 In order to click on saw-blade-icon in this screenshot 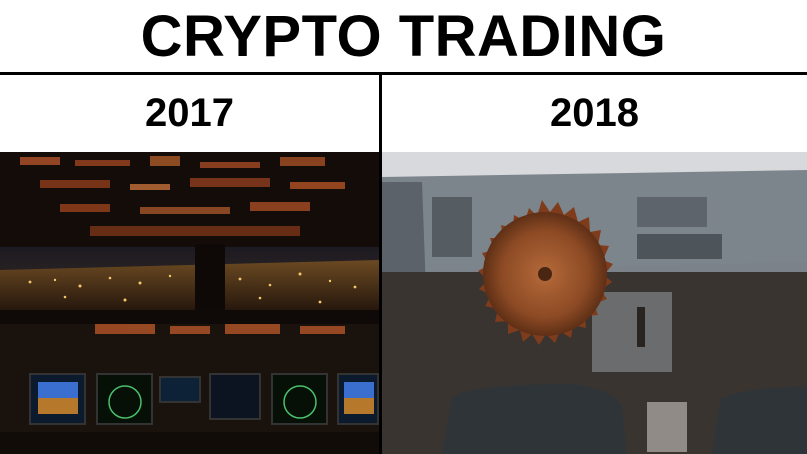, I will do `click(545, 272)`.